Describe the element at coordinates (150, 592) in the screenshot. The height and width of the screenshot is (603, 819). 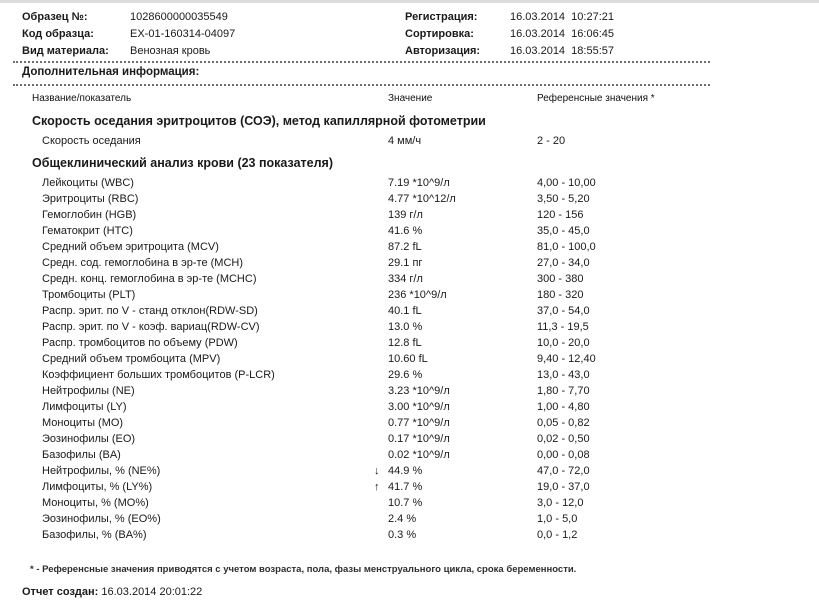
I see `report-created-value: 16.03.2014 20:01:22` at that location.